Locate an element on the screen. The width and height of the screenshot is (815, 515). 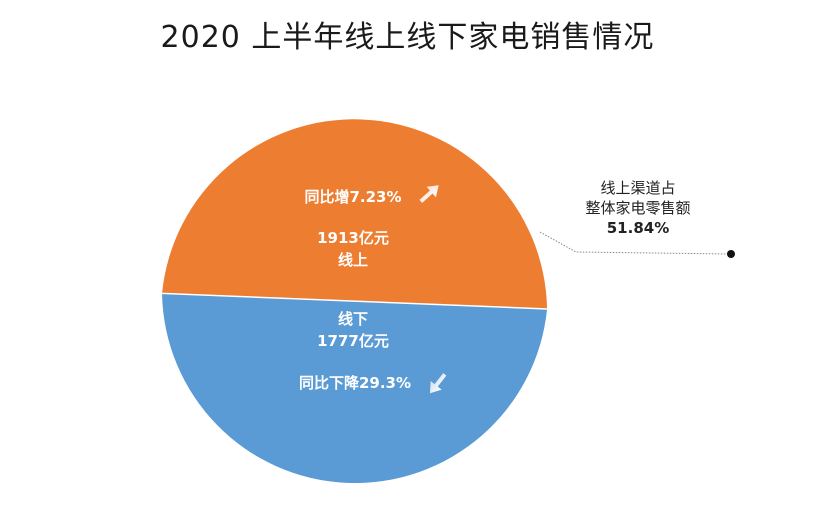
online-change-label: 同比增7.23% is located at coordinates (352, 197).